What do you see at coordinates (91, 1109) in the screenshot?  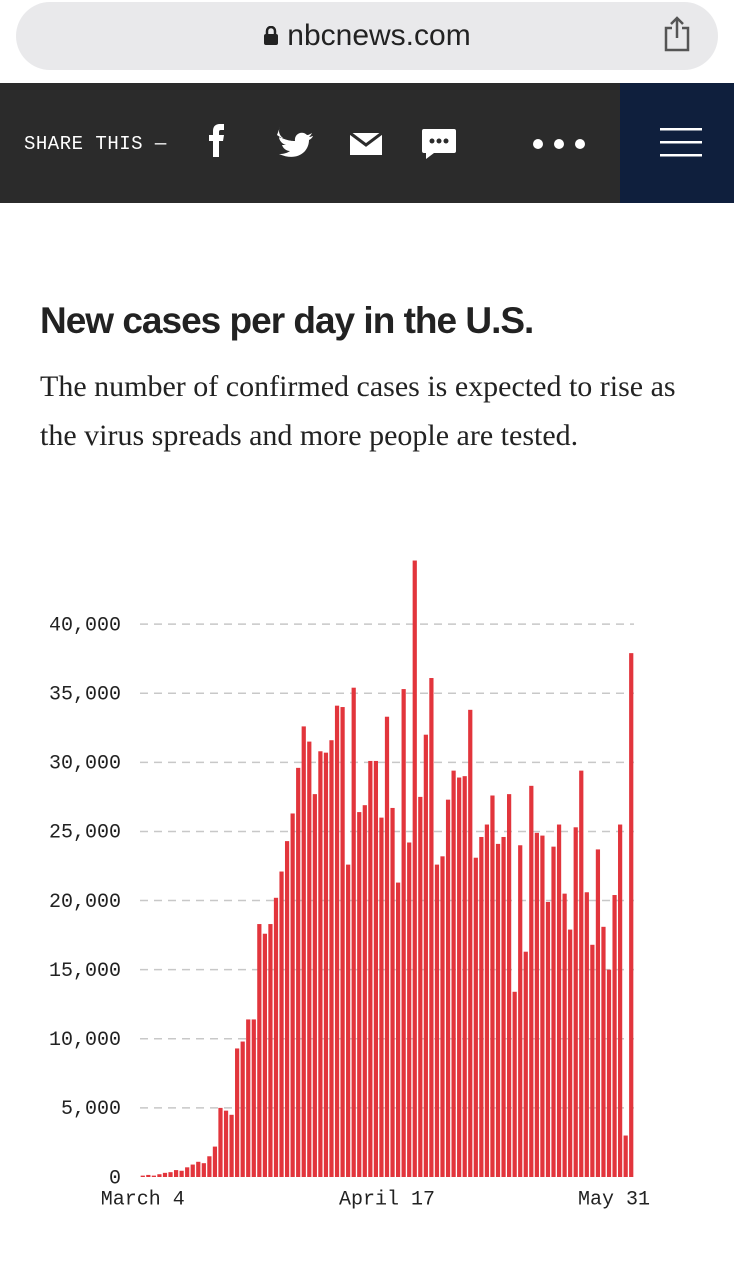 I see `y-tick-label: 5,000` at bounding box center [91, 1109].